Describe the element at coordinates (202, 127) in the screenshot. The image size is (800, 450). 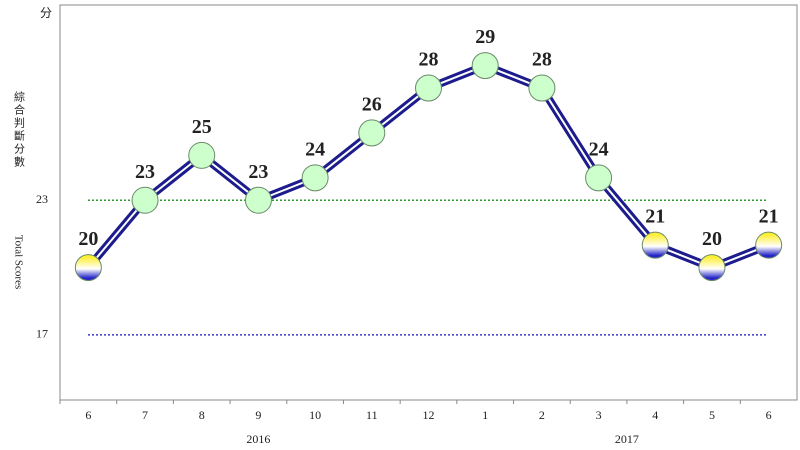
I see `value-label: 25` at that location.